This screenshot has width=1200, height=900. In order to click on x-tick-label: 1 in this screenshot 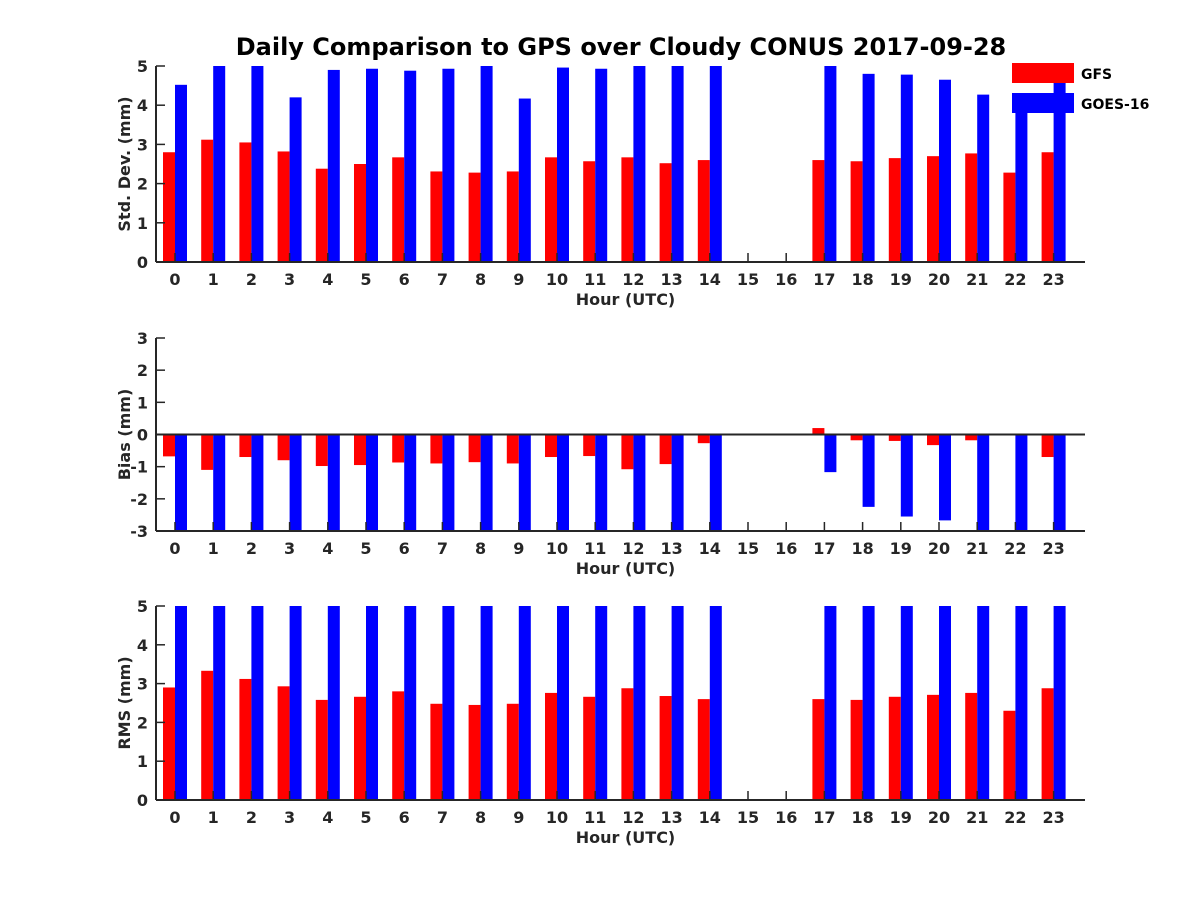, I will do `click(213, 548)`.